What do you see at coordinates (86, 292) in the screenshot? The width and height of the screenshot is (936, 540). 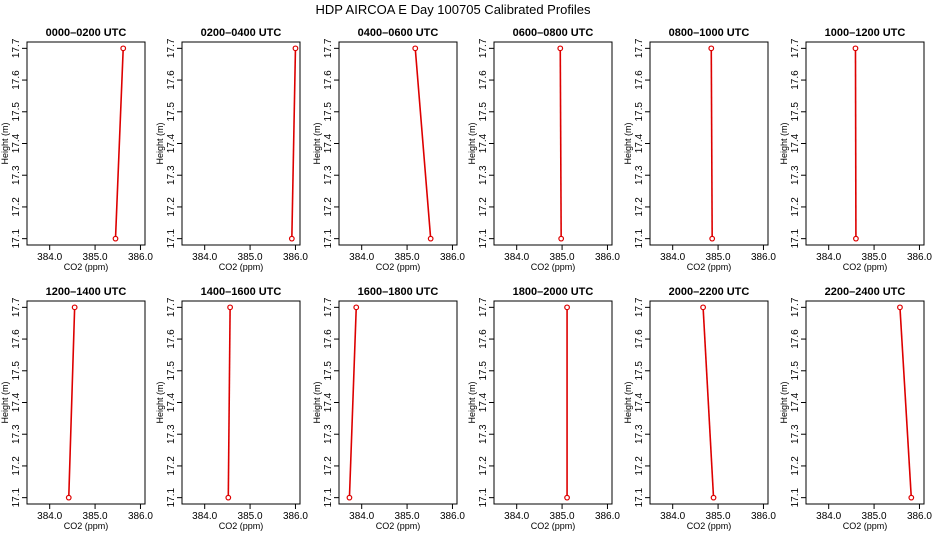 I see `panel-title: 1200–1400 UTC` at bounding box center [86, 292].